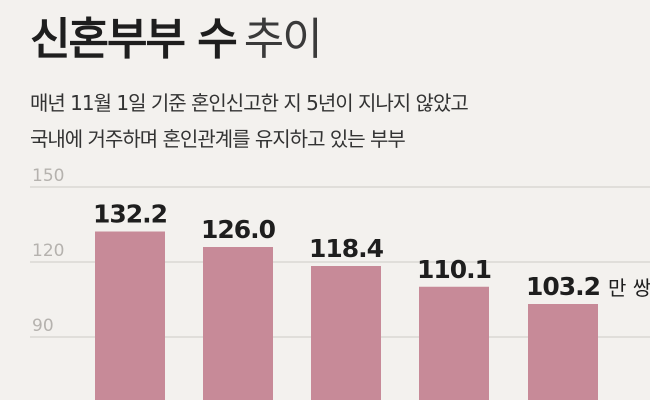 This screenshot has height=400, width=650. What do you see at coordinates (283, 39) in the screenshot?
I see `title-secondary: 추이` at bounding box center [283, 39].